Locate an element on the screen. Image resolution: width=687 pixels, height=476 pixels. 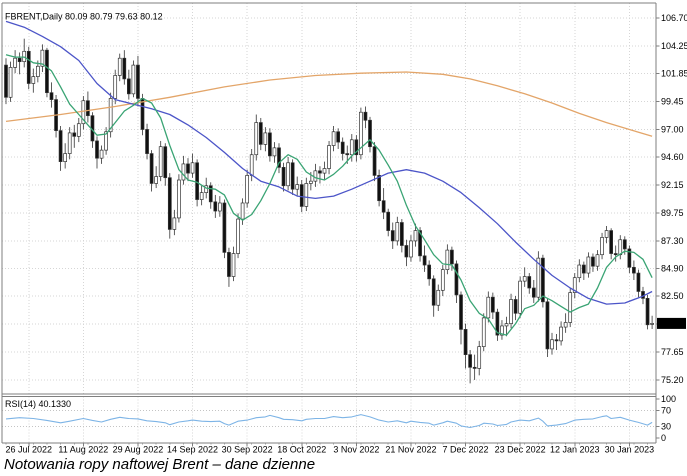
price-axis-label: 101.85 is located at coordinates (674, 74).